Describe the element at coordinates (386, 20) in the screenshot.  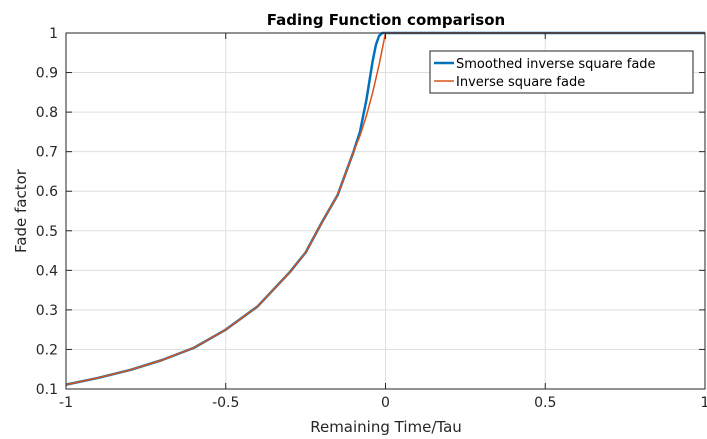
I see `chart-title: Fading Function comparison` at that location.